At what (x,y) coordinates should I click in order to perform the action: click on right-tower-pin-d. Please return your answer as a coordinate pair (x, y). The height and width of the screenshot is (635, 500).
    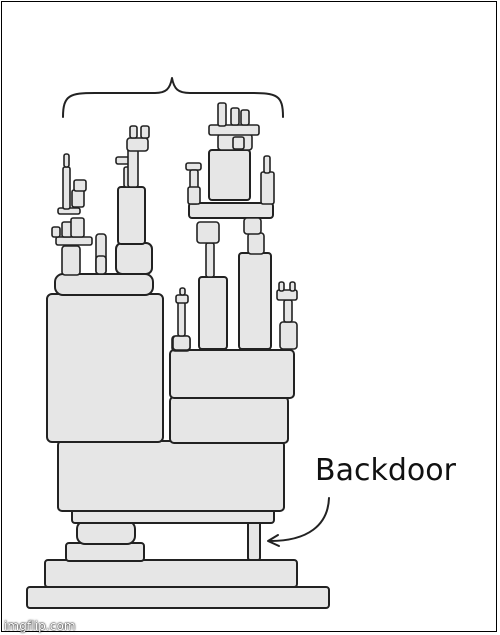
    Looking at the image, I should click on (238, 143).